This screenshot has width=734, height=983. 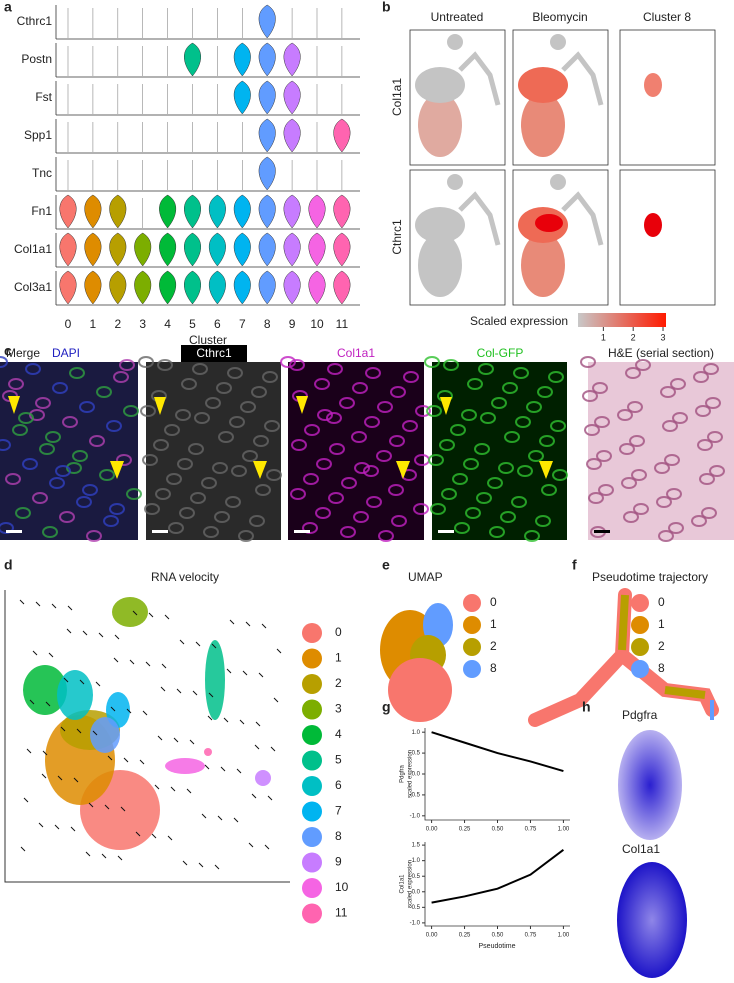 I want to click on x-tick-label: 0.25, so click(x=465, y=936).